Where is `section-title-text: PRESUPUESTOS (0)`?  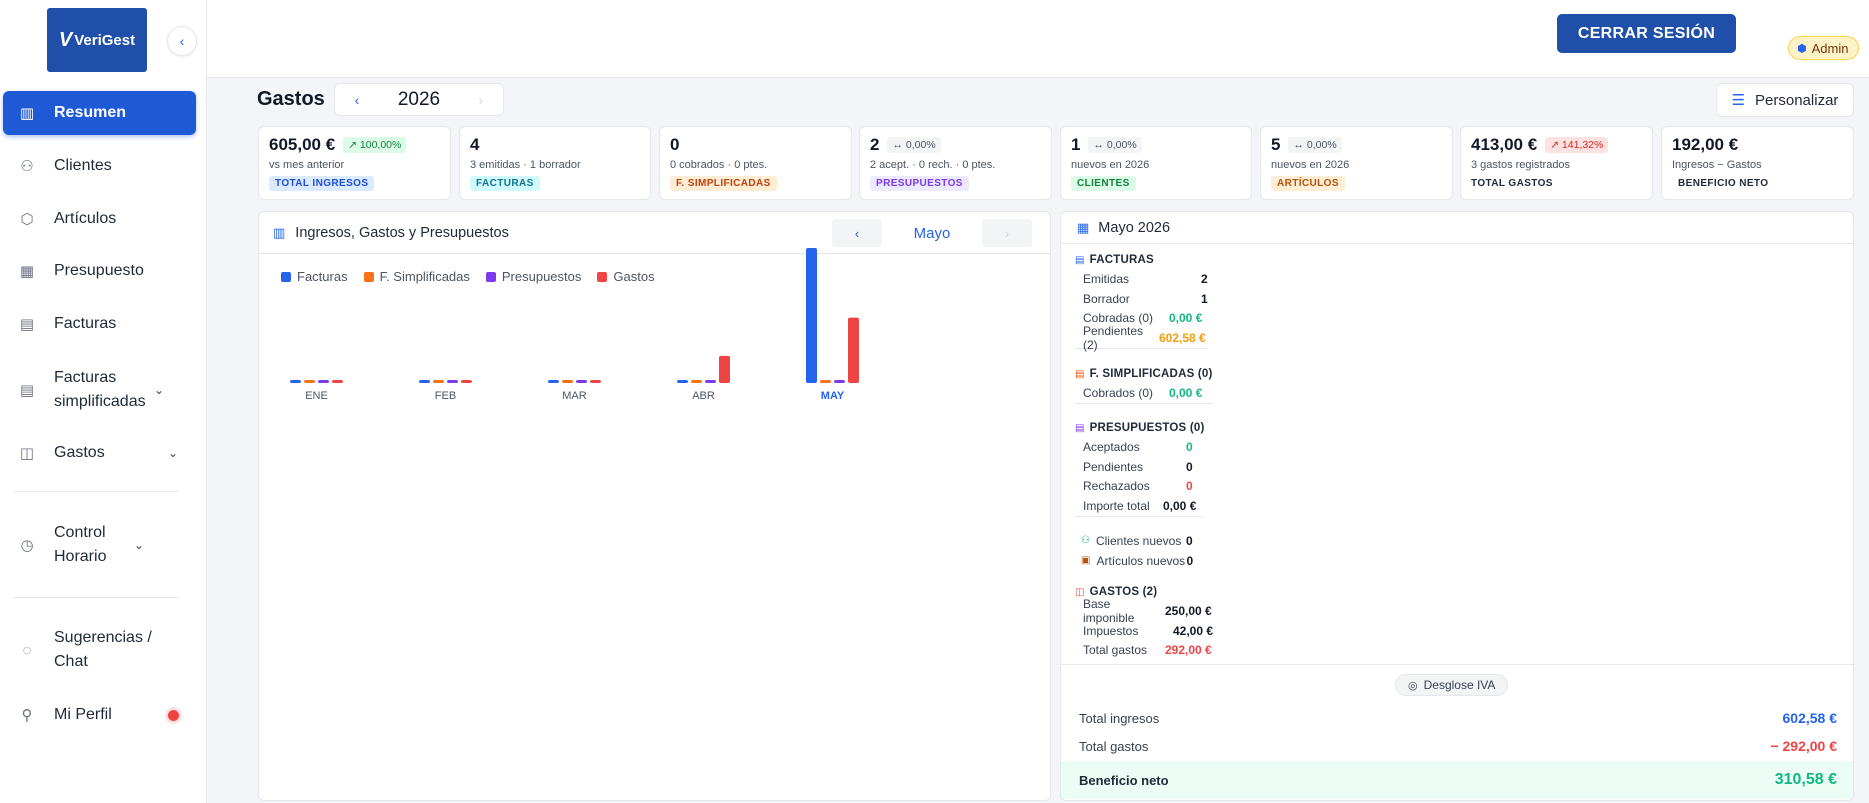 section-title-text: PRESUPUESTOS (0) is located at coordinates (1147, 428).